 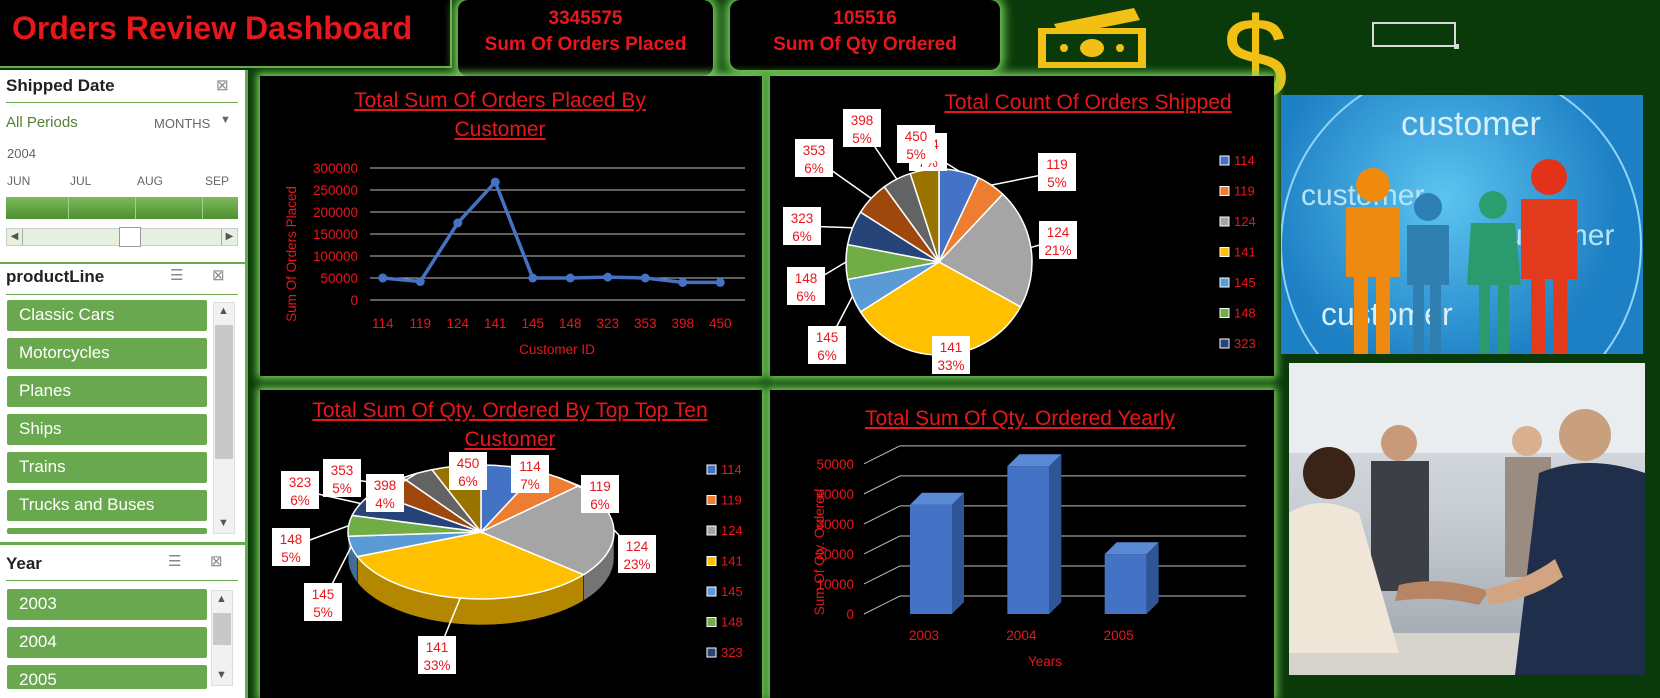 What do you see at coordinates (827, 337) in the screenshot?
I see `data-label-name: 145` at bounding box center [827, 337].